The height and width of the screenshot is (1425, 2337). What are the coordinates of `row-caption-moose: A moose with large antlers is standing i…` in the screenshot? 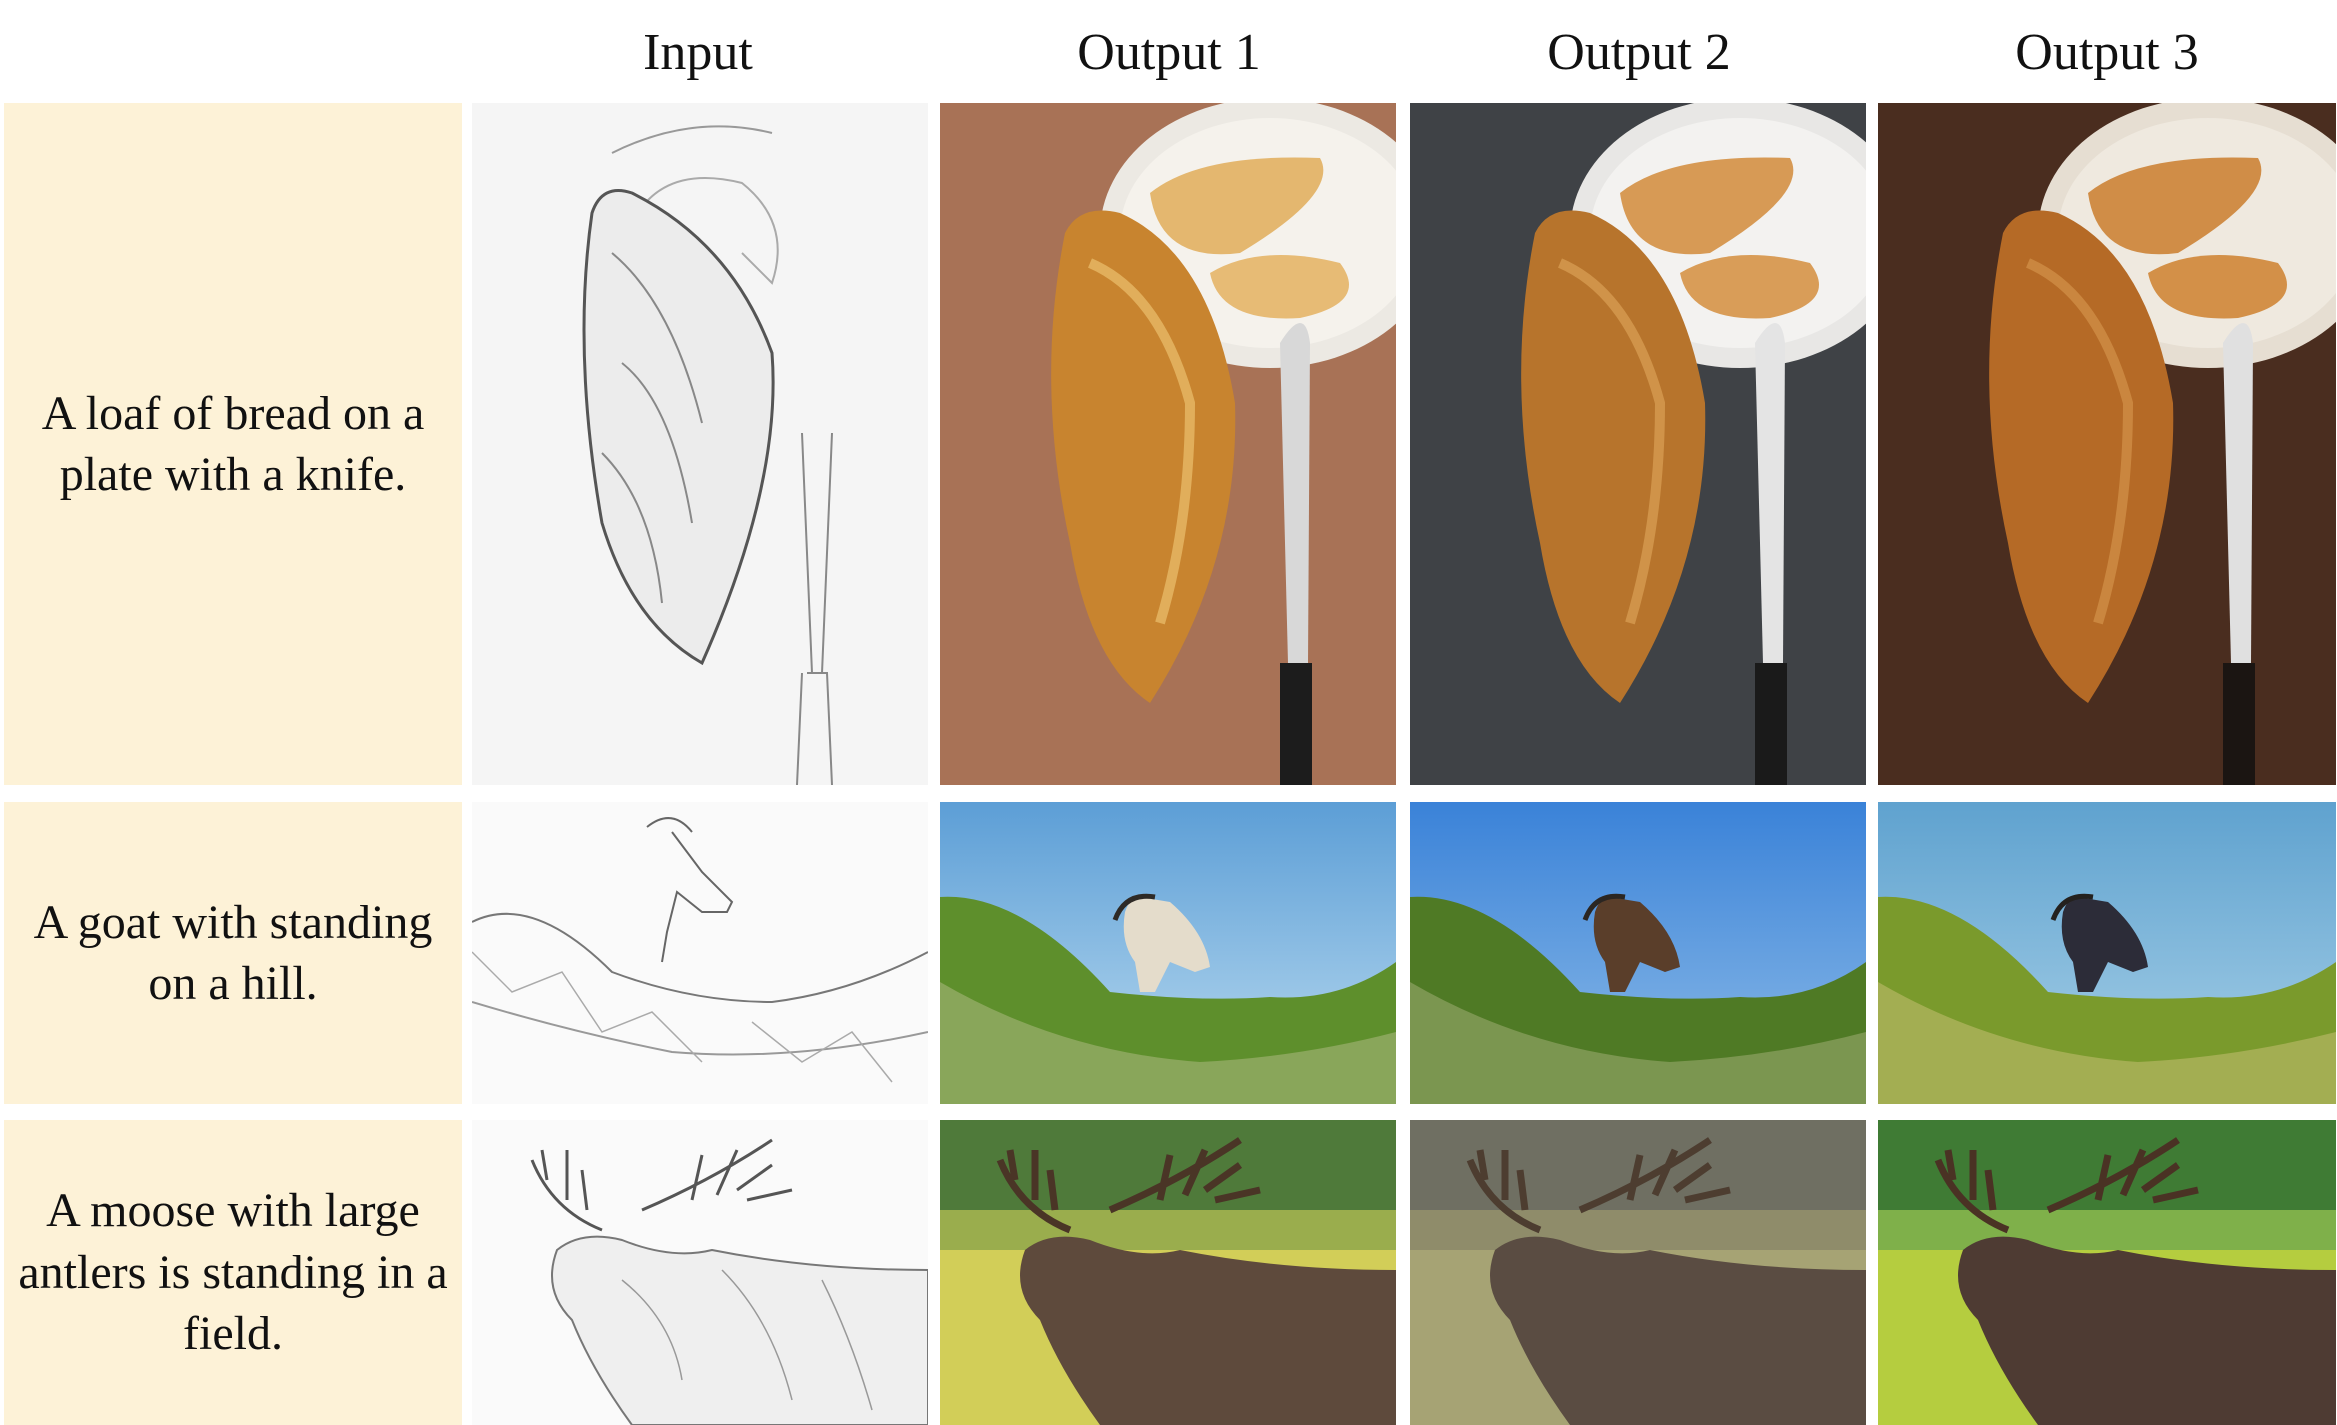 It's located at (233, 1272).